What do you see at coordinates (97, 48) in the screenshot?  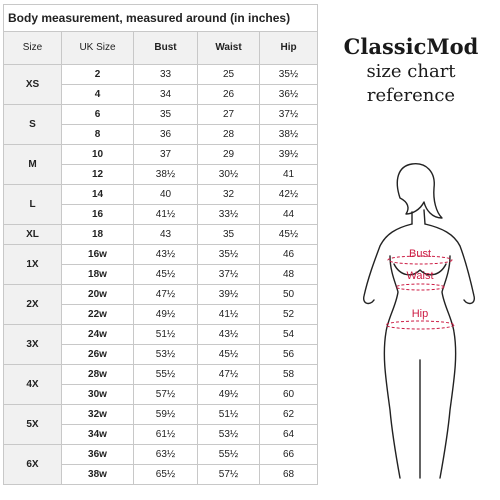 I see `header-uk-size: UK Size` at bounding box center [97, 48].